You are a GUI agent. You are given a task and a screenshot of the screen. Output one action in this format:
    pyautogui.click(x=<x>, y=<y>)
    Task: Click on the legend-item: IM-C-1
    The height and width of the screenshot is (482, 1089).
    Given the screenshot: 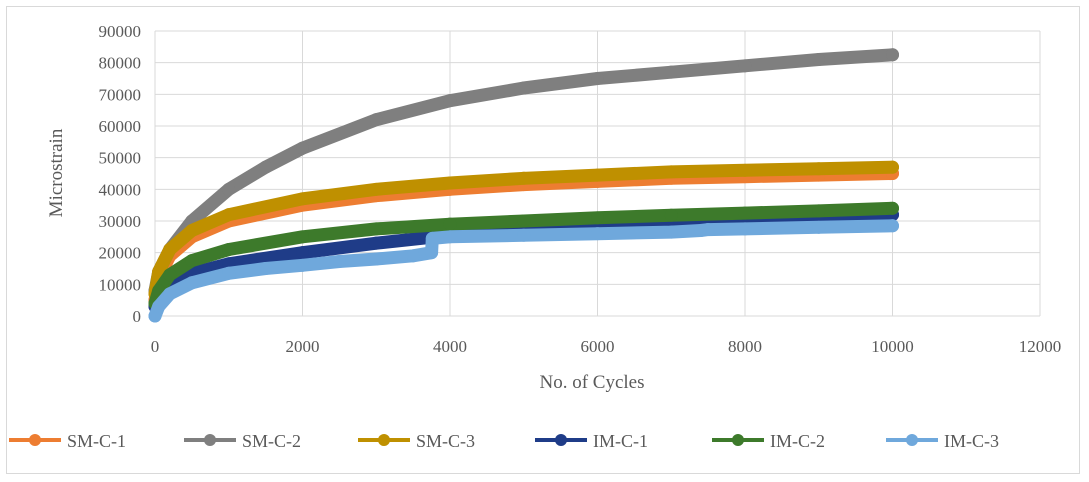 What is the action you would take?
    pyautogui.click(x=591, y=441)
    